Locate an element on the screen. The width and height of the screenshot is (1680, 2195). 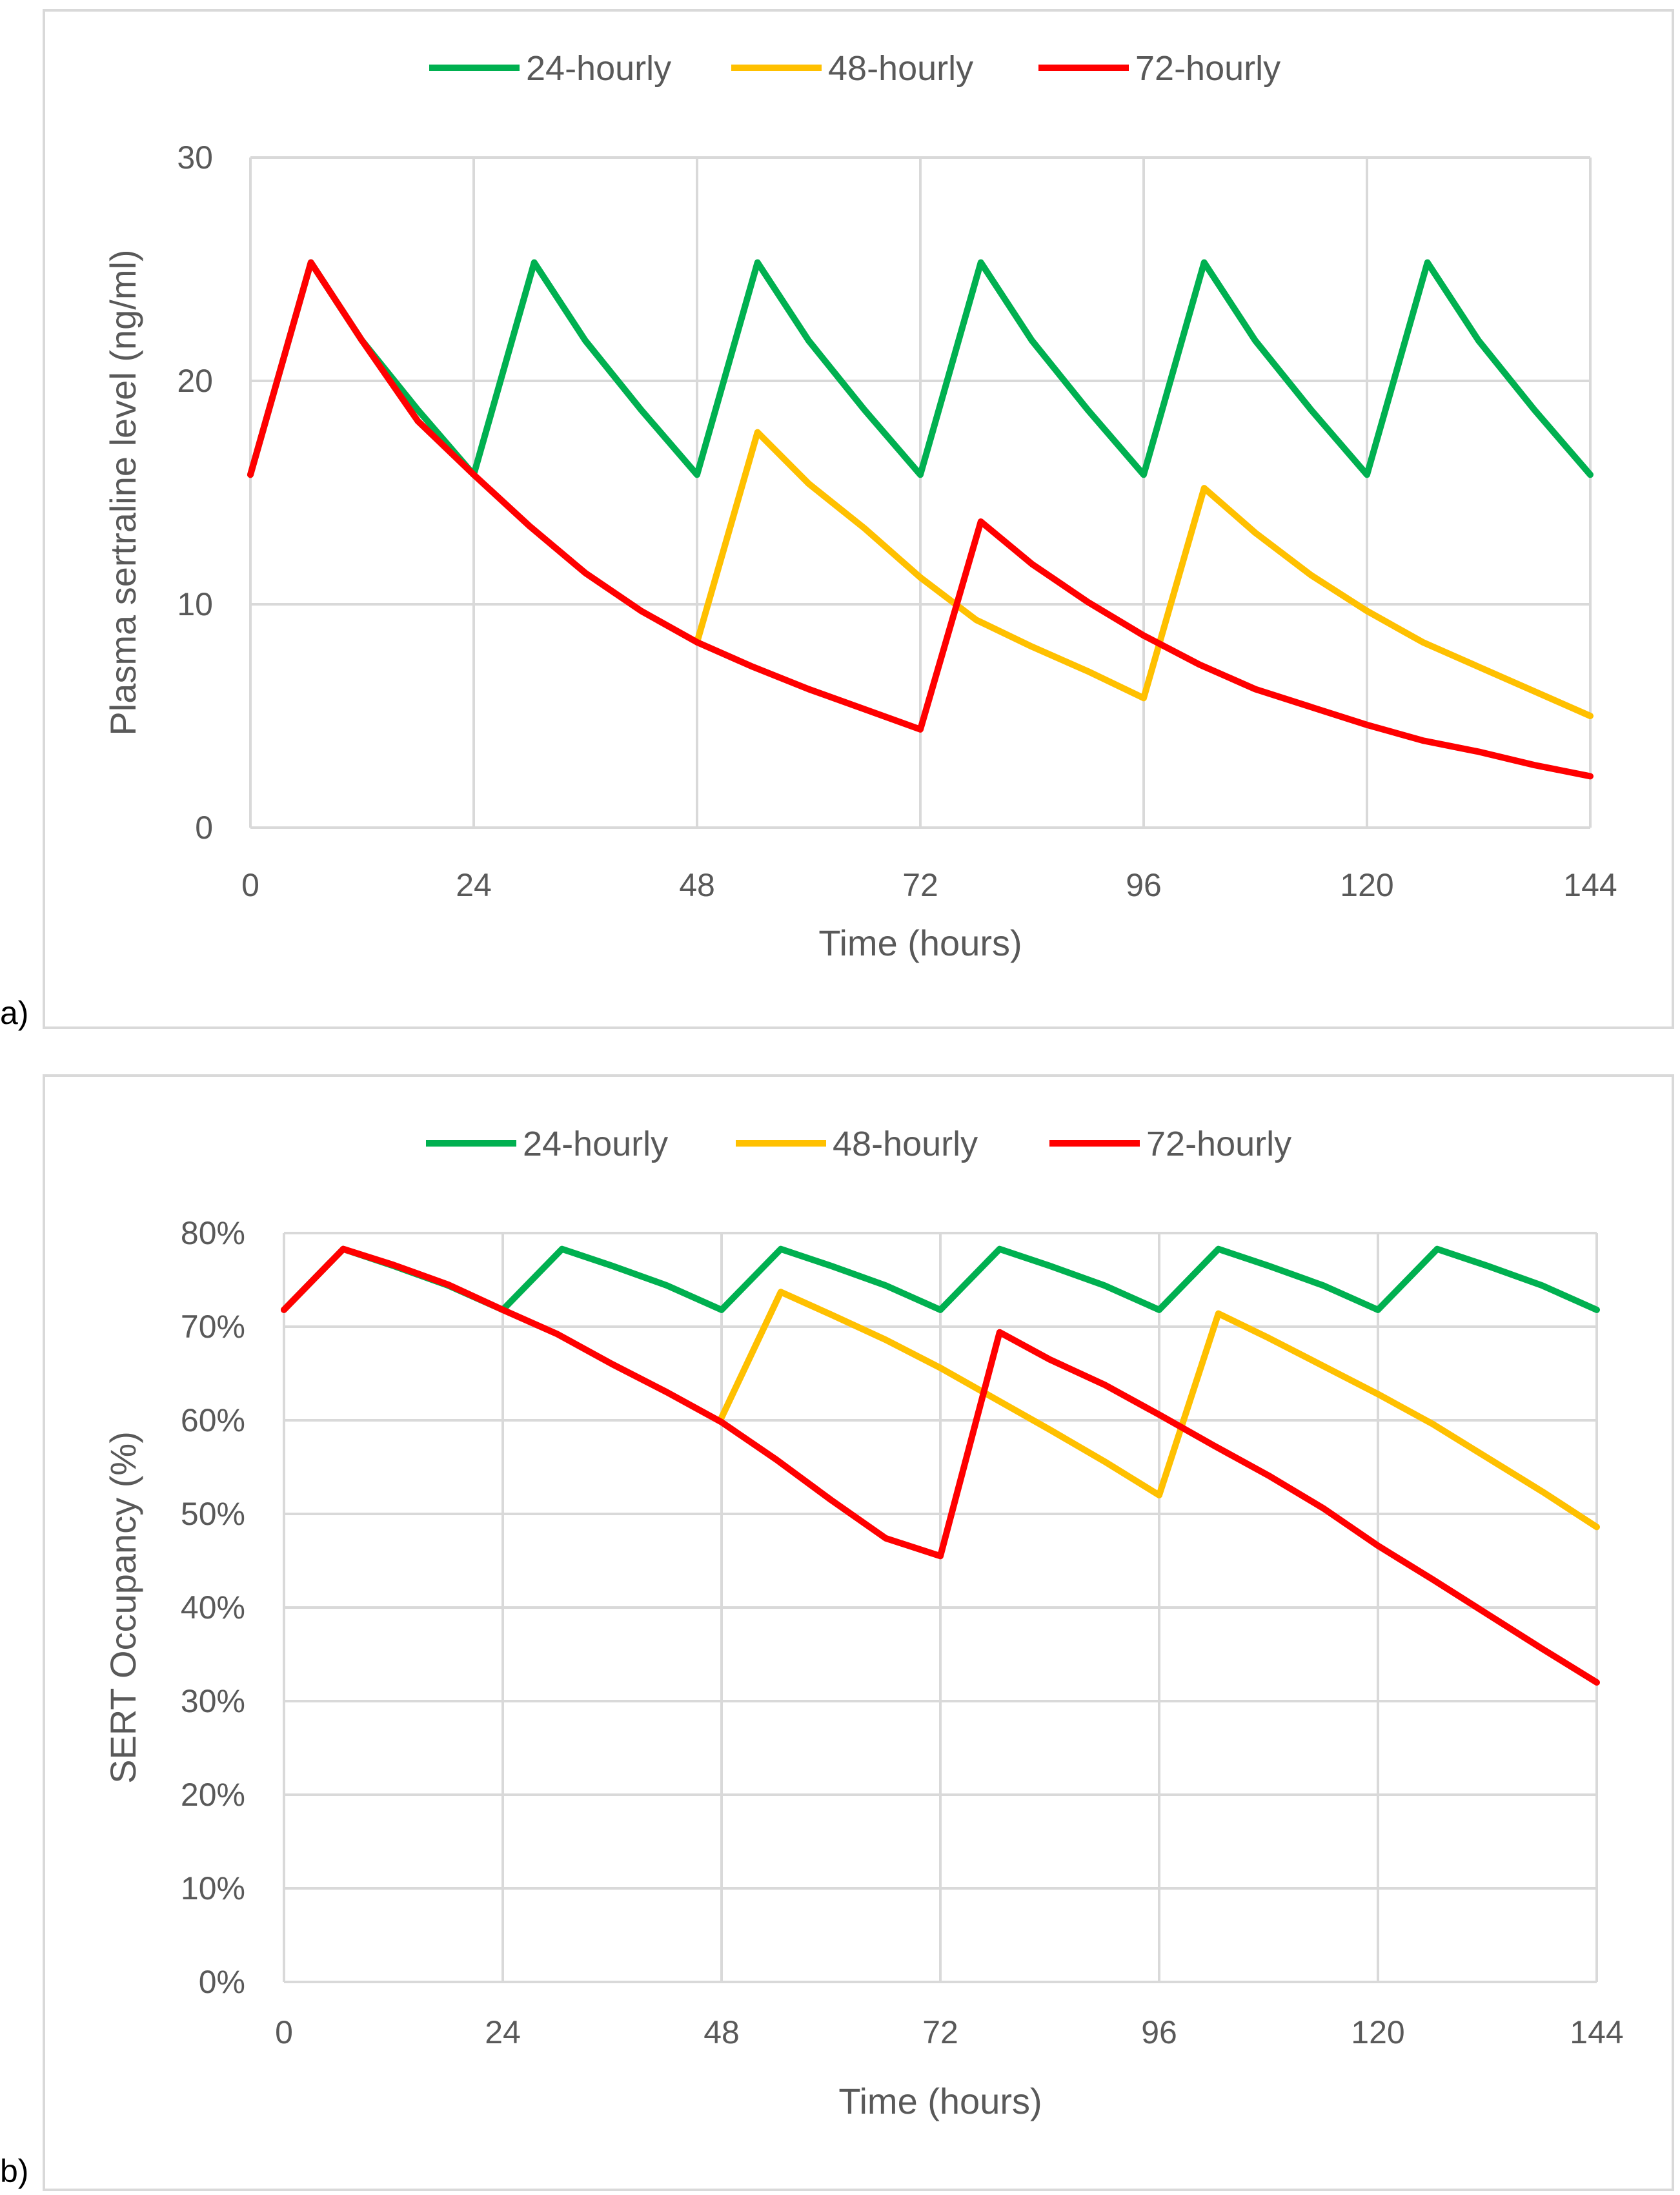
chart-b-x-axis-title: Time (hours) is located at coordinates (940, 2101).